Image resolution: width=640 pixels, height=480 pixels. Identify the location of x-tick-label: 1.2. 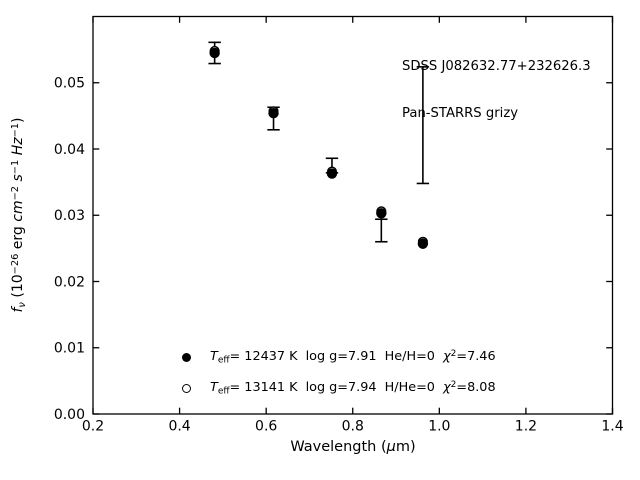
(526, 427).